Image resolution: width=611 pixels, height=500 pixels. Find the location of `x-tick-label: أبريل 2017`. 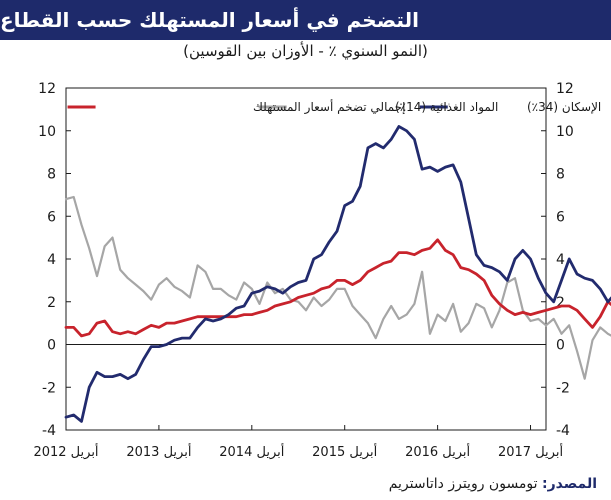

x-tick-label: أبريل 2017 is located at coordinates (530, 451).